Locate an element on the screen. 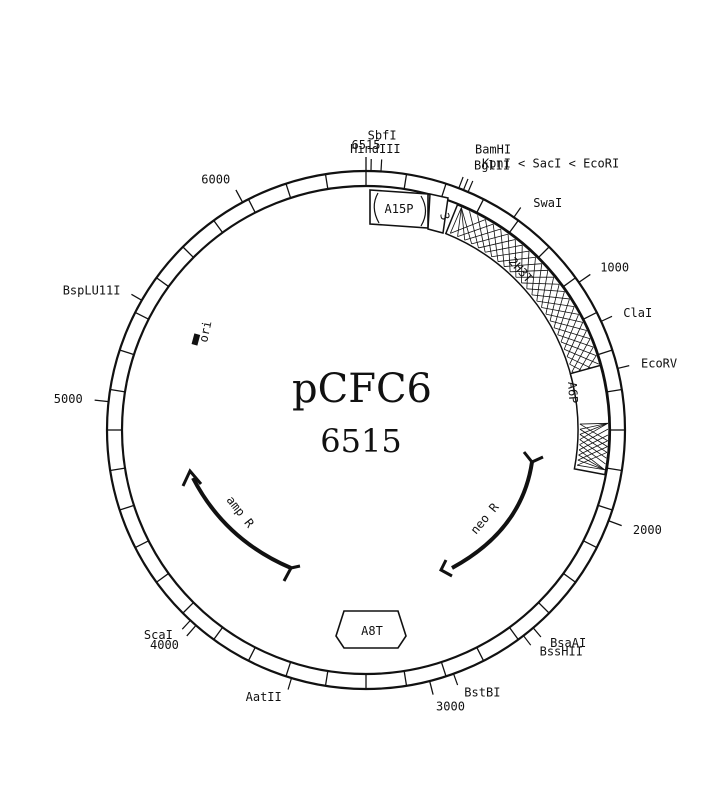  neo-label: neo R is located at coordinates (485, 518).